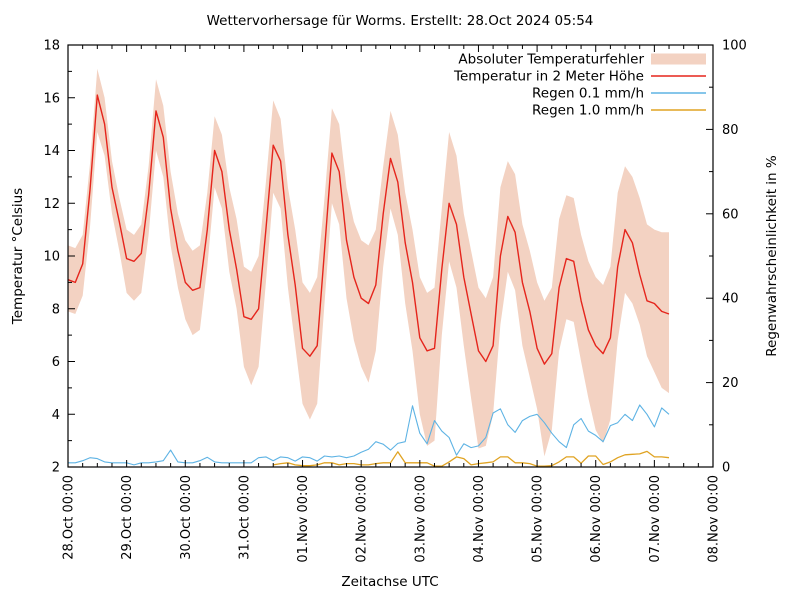 The width and height of the screenshot is (800, 600). Describe the element at coordinates (734, 46) in the screenshot. I see `y2-tick-label: 100` at that location.